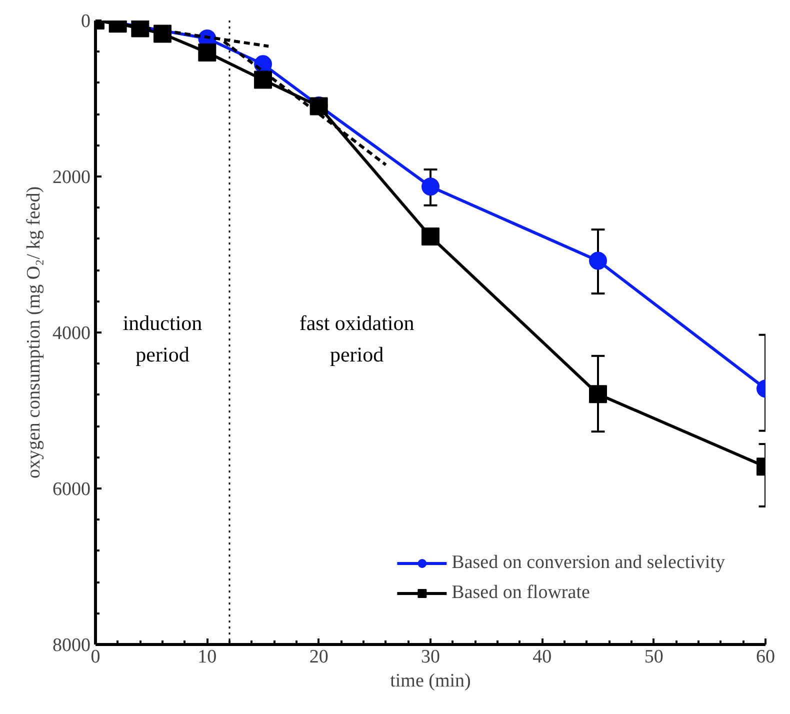  I want to click on x-tick-label: 50, so click(654, 657).